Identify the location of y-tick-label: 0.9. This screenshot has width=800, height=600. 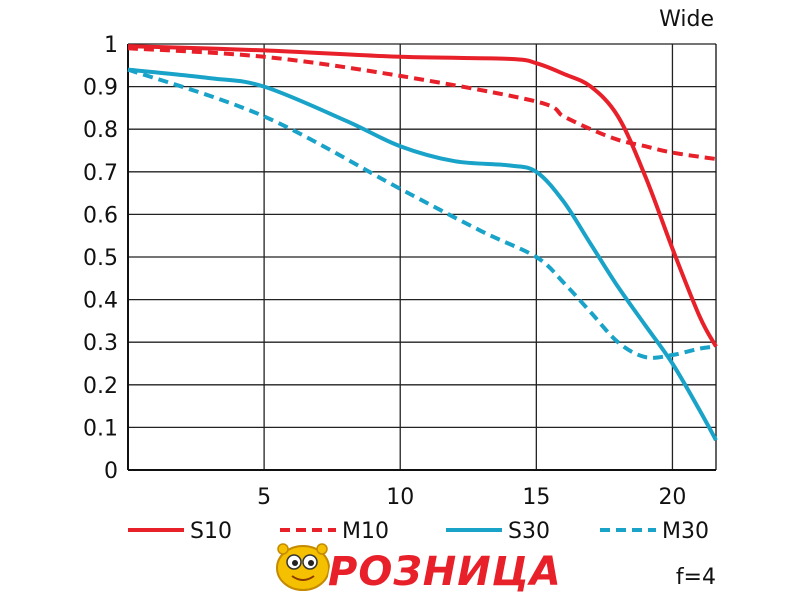
(100, 88).